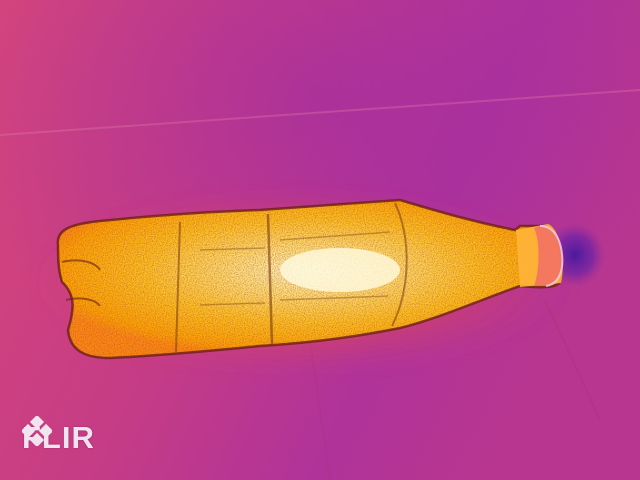 This screenshot has height=480, width=640. What do you see at coordinates (81, 283) in the screenshot?
I see `bottle-base-lobes` at bounding box center [81, 283].